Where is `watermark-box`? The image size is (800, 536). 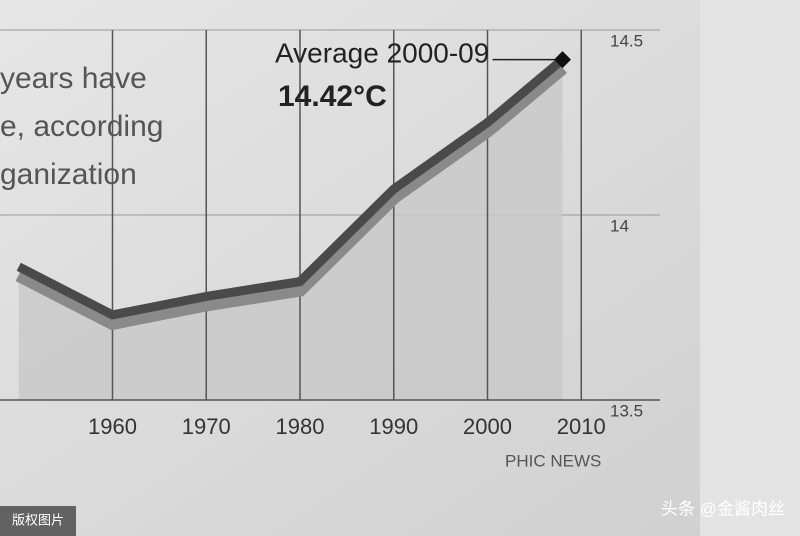 watermark-box is located at coordinates (38, 521).